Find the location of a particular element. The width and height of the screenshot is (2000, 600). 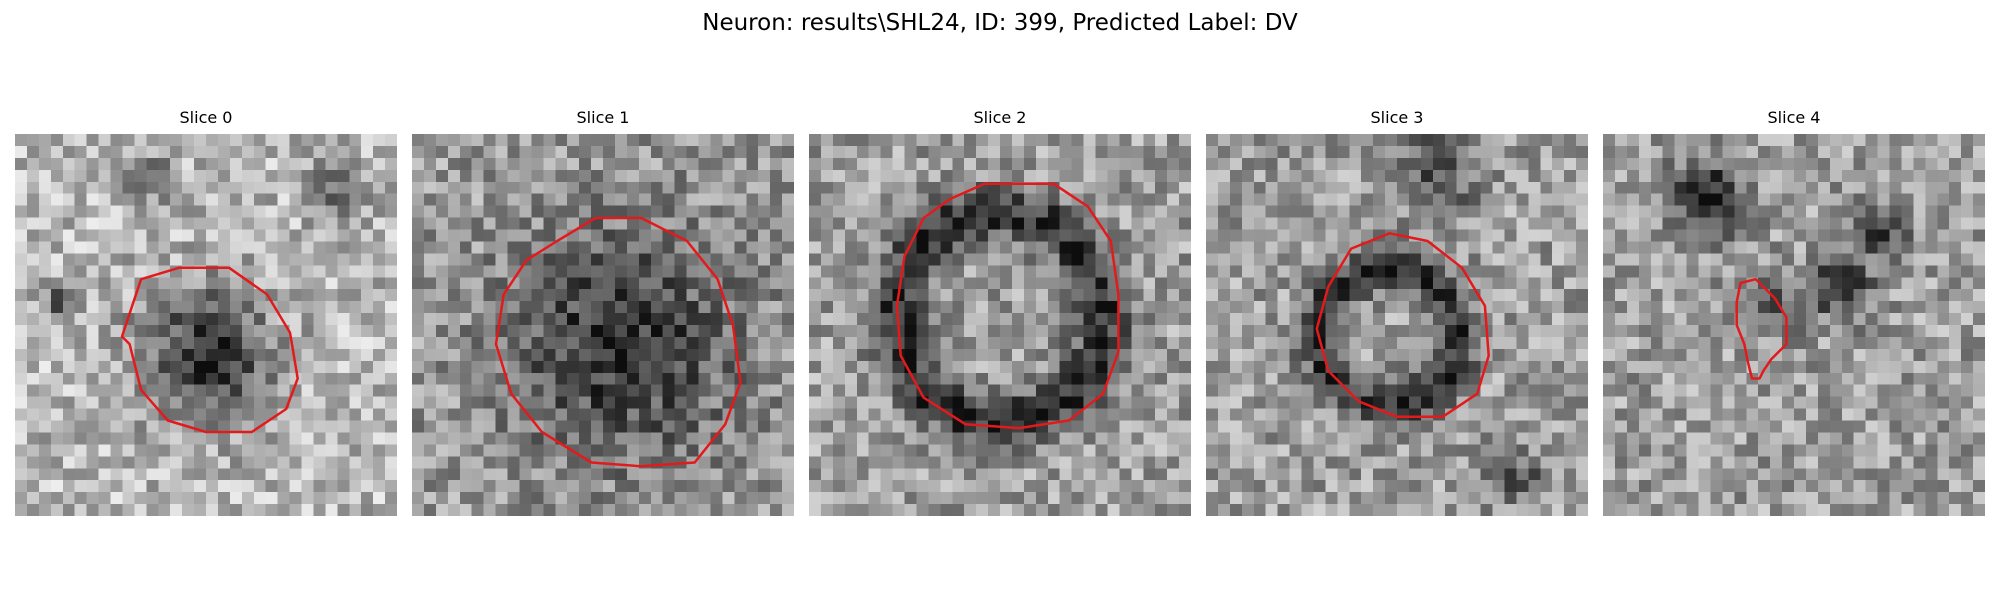

slice-panel-4: Slice 4 is located at coordinates (1794, 312).